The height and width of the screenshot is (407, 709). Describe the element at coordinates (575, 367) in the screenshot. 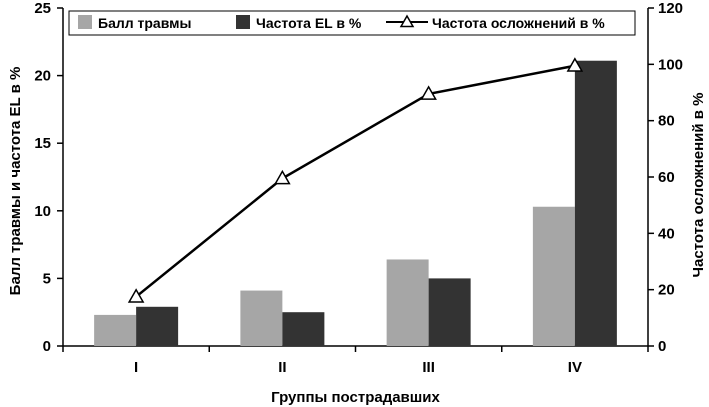

I see `x-tick-label: IV` at that location.